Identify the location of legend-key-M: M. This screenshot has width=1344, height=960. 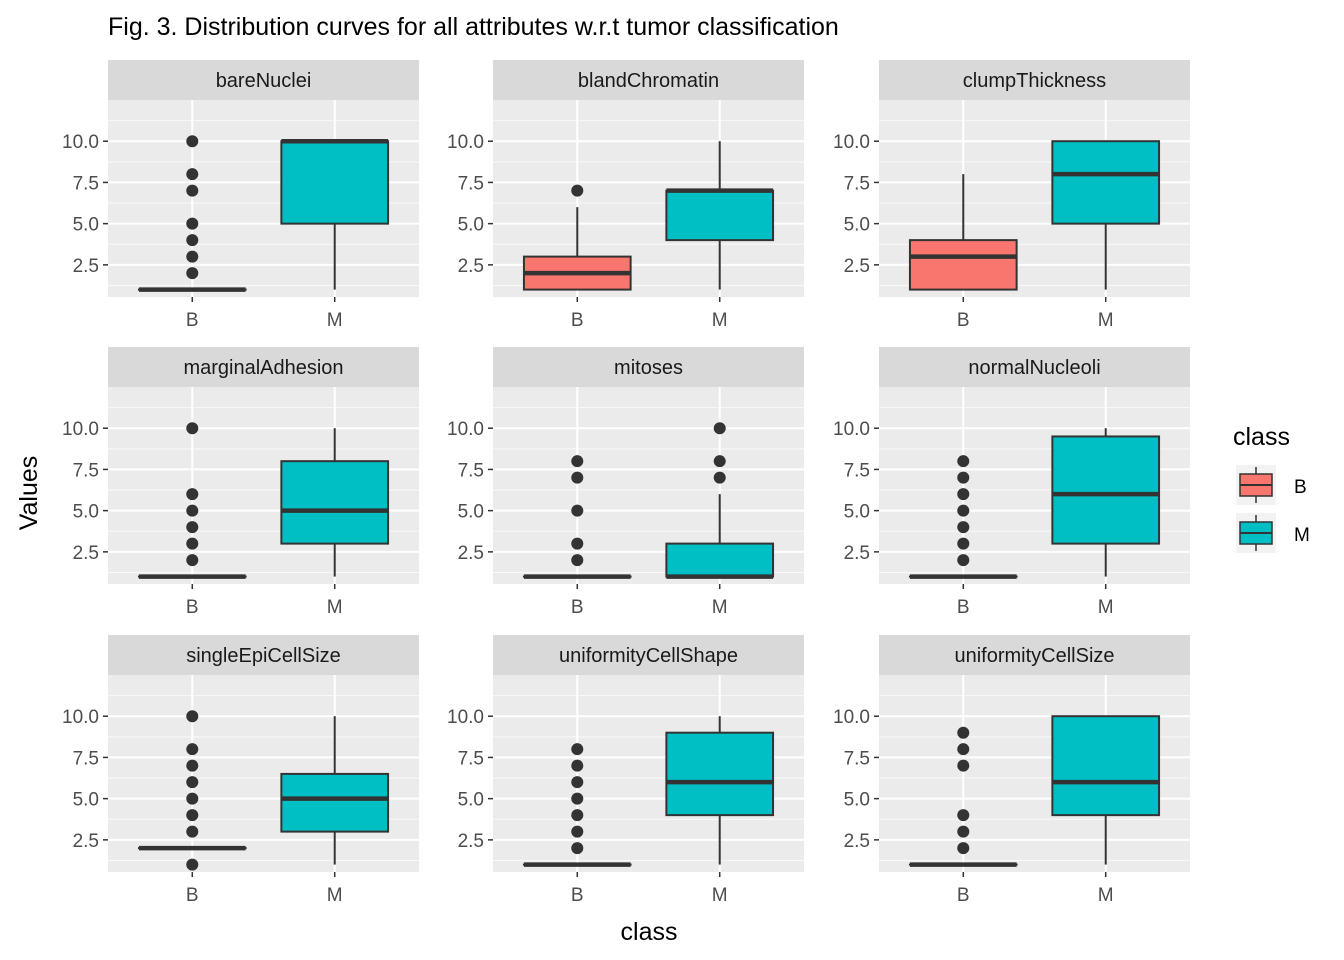
(1273, 533).